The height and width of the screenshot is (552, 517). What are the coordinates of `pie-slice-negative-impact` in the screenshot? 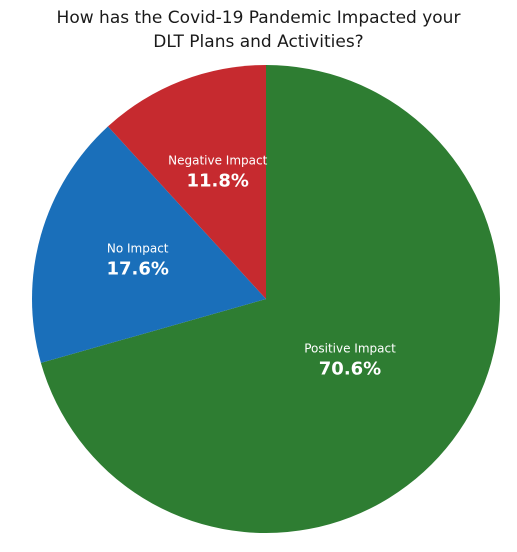 It's located at (186, 182).